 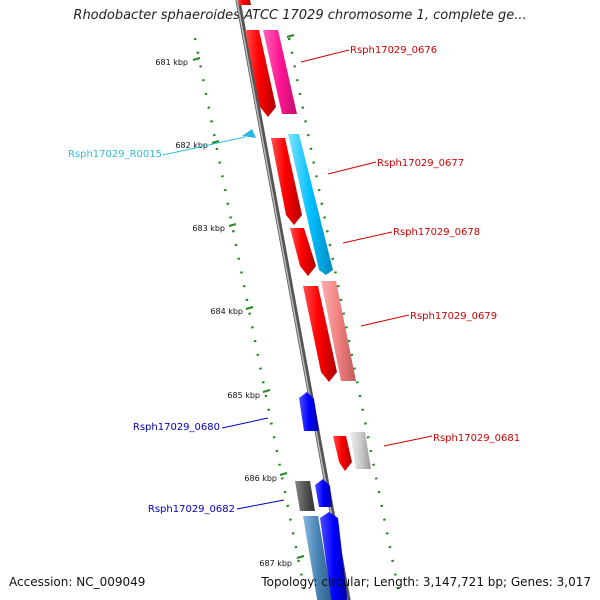 I want to click on gene-label-0677: Rsph17029_0677, so click(x=420, y=163).